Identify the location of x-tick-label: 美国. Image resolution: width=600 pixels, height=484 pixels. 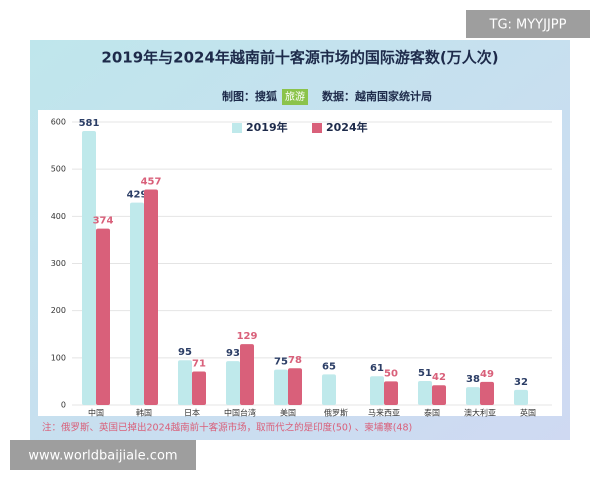
(288, 413).